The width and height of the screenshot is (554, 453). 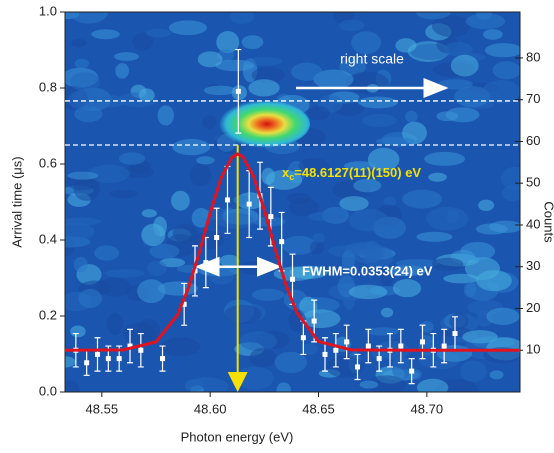 I want to click on hot-spot, so click(x=262, y=124).